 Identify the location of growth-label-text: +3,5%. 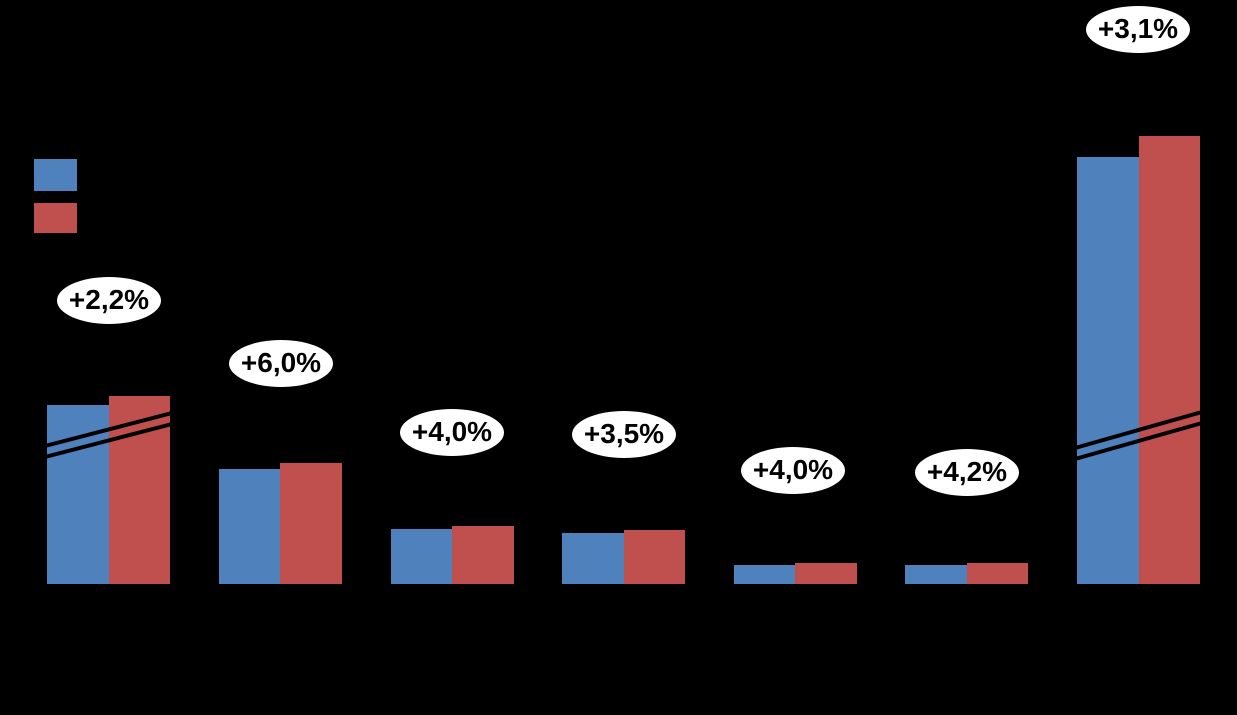
(624, 433).